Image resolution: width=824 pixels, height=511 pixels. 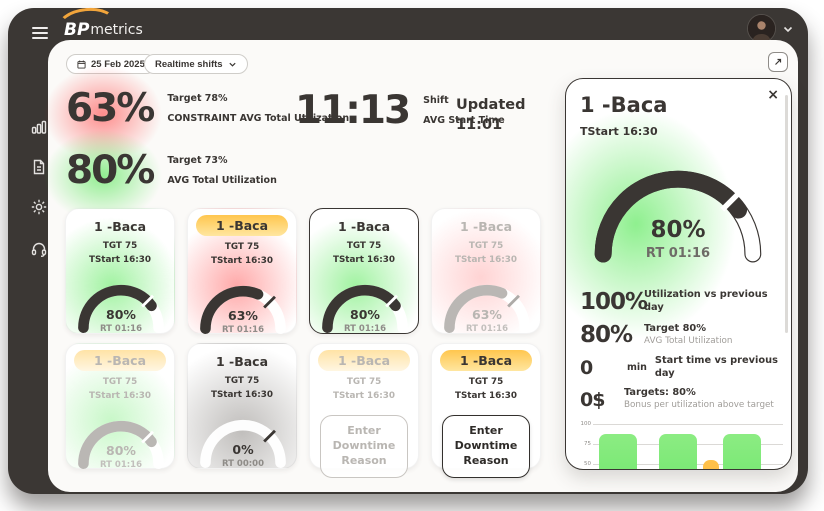 I want to click on user-menu, so click(x=770, y=28).